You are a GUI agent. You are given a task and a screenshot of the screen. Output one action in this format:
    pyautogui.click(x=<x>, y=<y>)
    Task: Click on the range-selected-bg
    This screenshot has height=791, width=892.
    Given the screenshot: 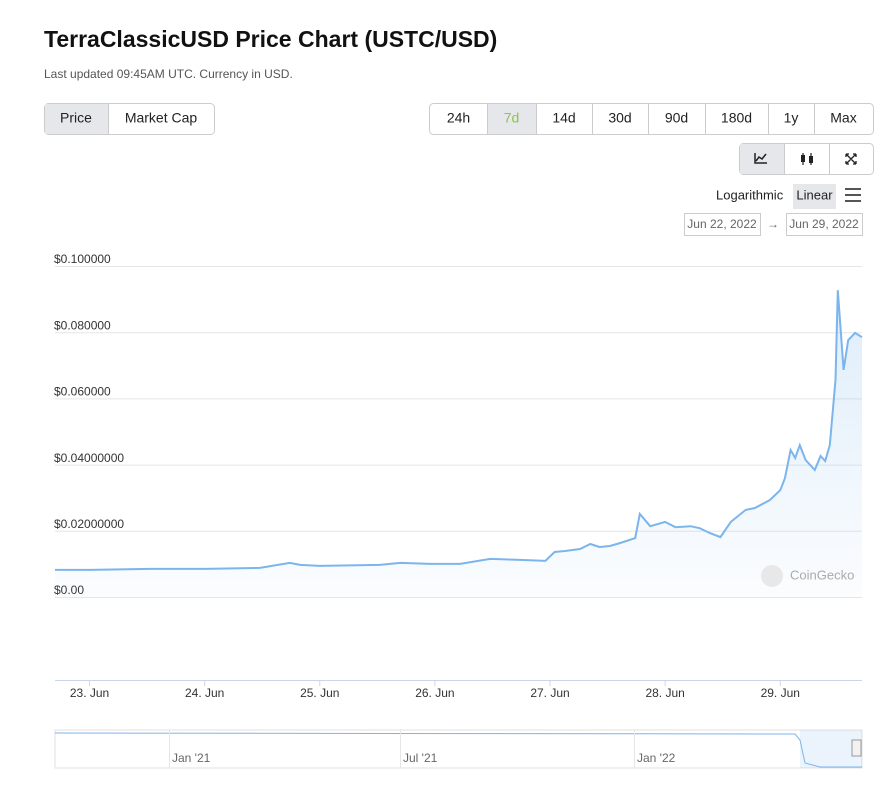 What is the action you would take?
    pyautogui.click(x=511, y=119)
    